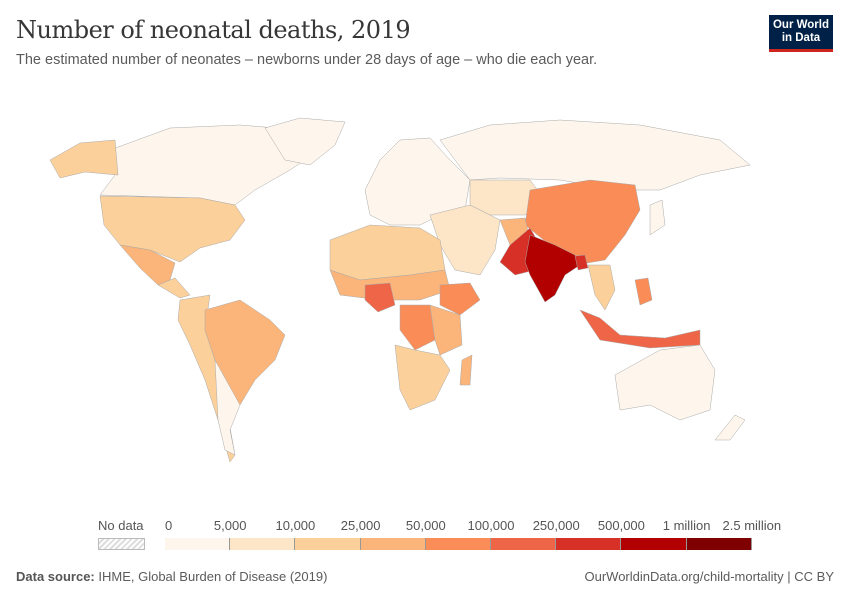 The width and height of the screenshot is (850, 600). I want to click on region-canada, so click(210, 165).